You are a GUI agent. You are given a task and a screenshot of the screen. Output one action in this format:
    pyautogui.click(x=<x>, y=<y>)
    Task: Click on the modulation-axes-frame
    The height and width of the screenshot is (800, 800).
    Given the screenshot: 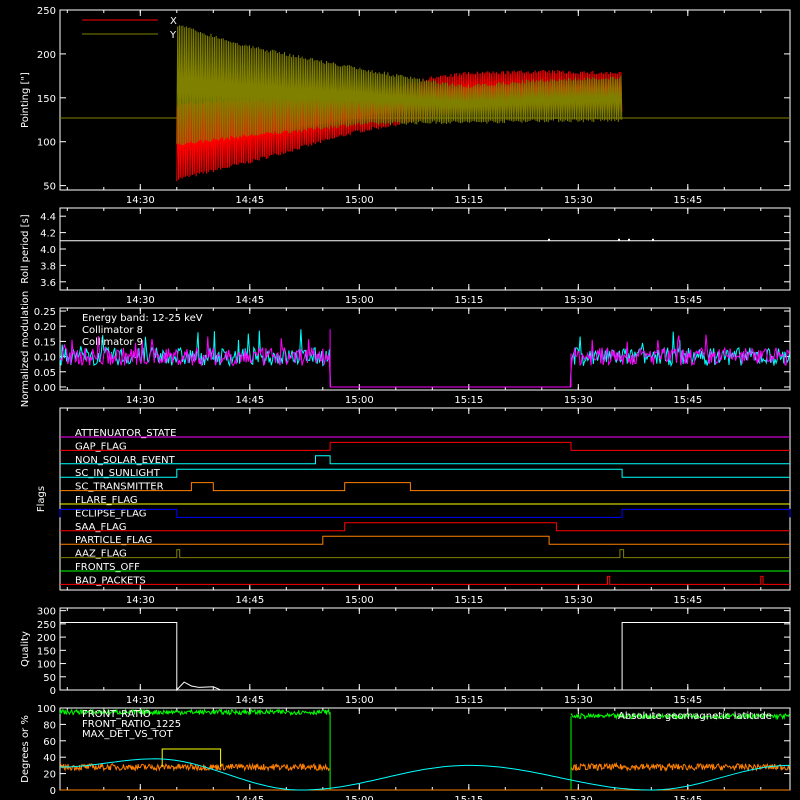 What is the action you would take?
    pyautogui.click(x=425, y=349)
    